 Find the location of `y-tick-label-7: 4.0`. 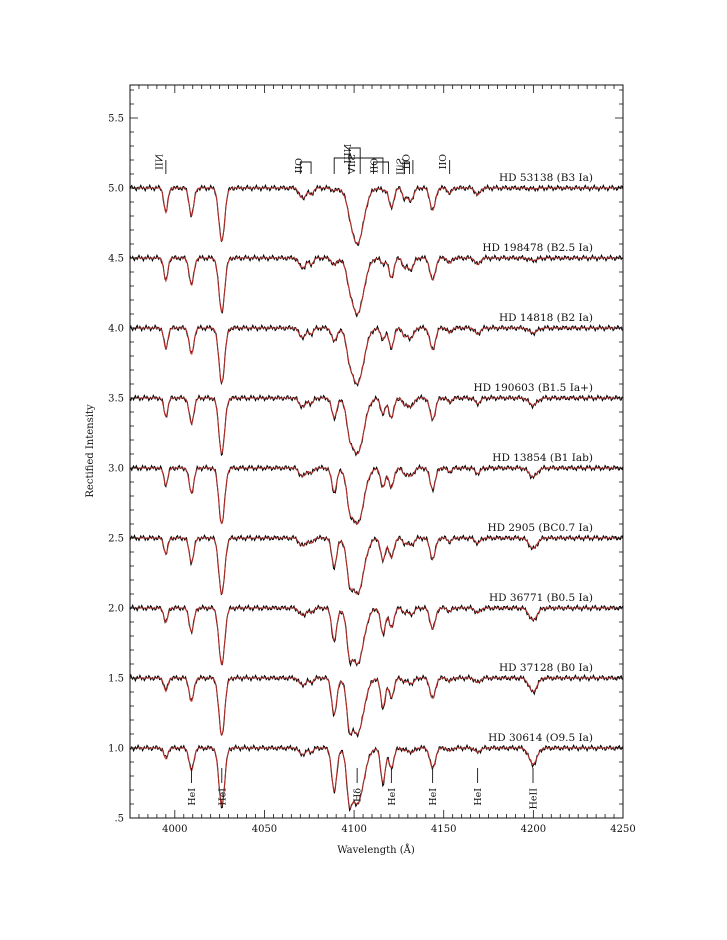

y-tick-label-7: 4.0 is located at coordinates (116, 329).